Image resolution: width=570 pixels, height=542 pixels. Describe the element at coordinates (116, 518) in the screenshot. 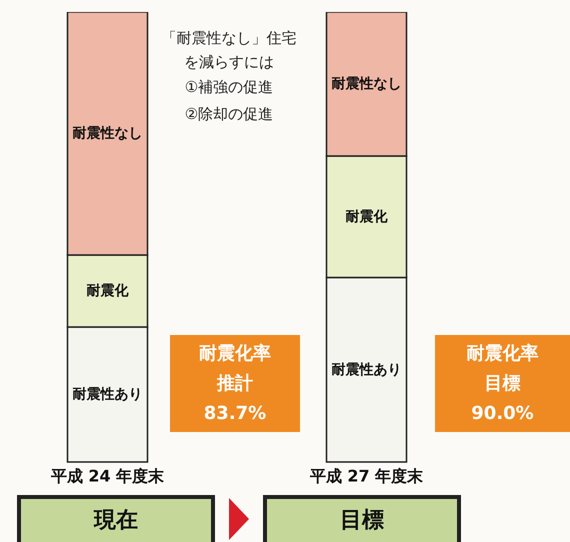

I see `text: 現在` at that location.